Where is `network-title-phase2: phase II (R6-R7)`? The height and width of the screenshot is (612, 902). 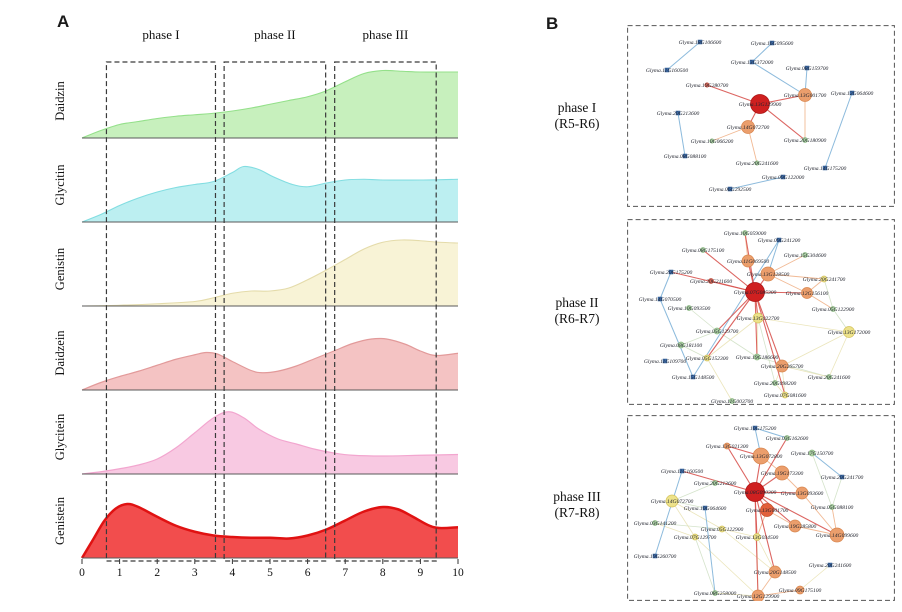 network-title-phase2: phase II (R6-R7) is located at coordinates (577, 311).